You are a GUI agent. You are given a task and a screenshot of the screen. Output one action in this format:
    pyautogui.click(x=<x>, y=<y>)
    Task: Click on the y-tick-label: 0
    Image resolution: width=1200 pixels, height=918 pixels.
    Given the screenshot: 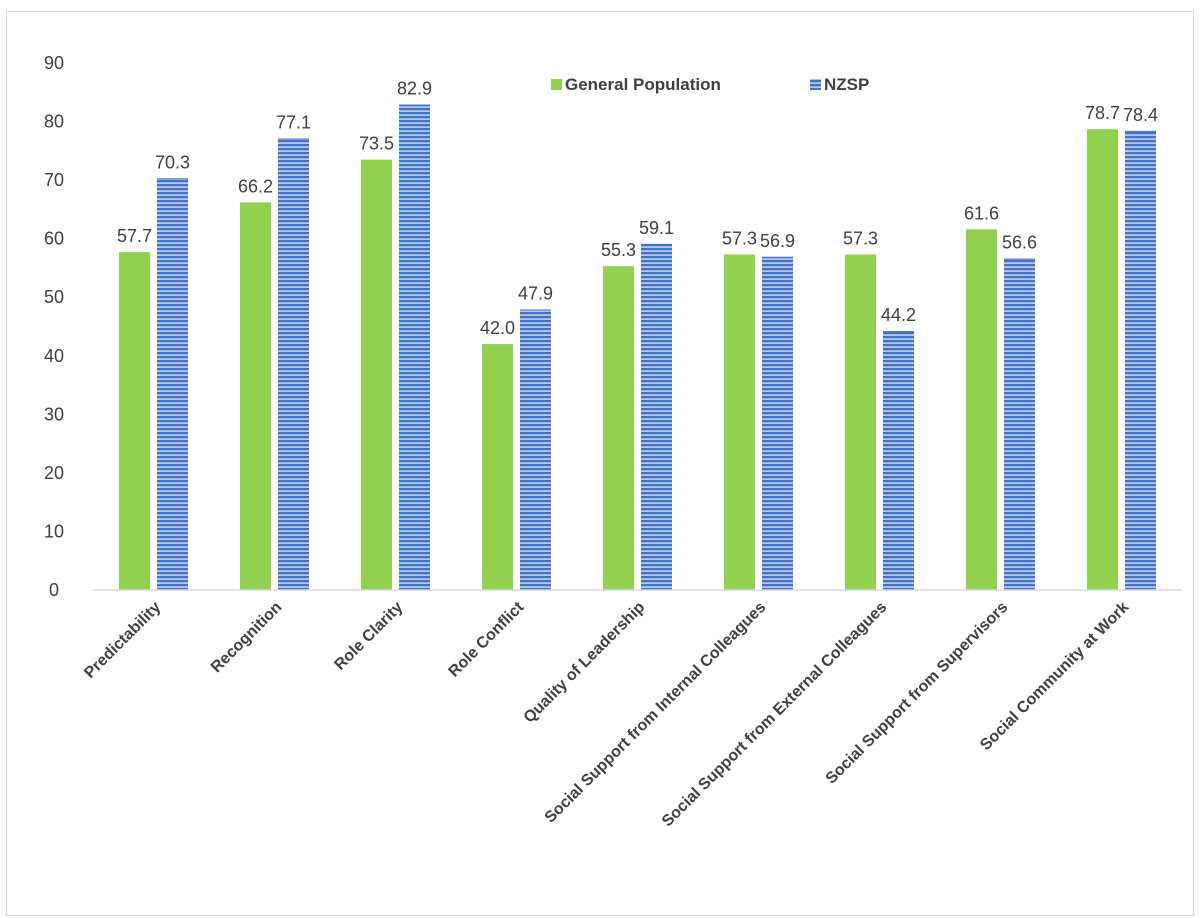 What is the action you would take?
    pyautogui.click(x=54, y=590)
    